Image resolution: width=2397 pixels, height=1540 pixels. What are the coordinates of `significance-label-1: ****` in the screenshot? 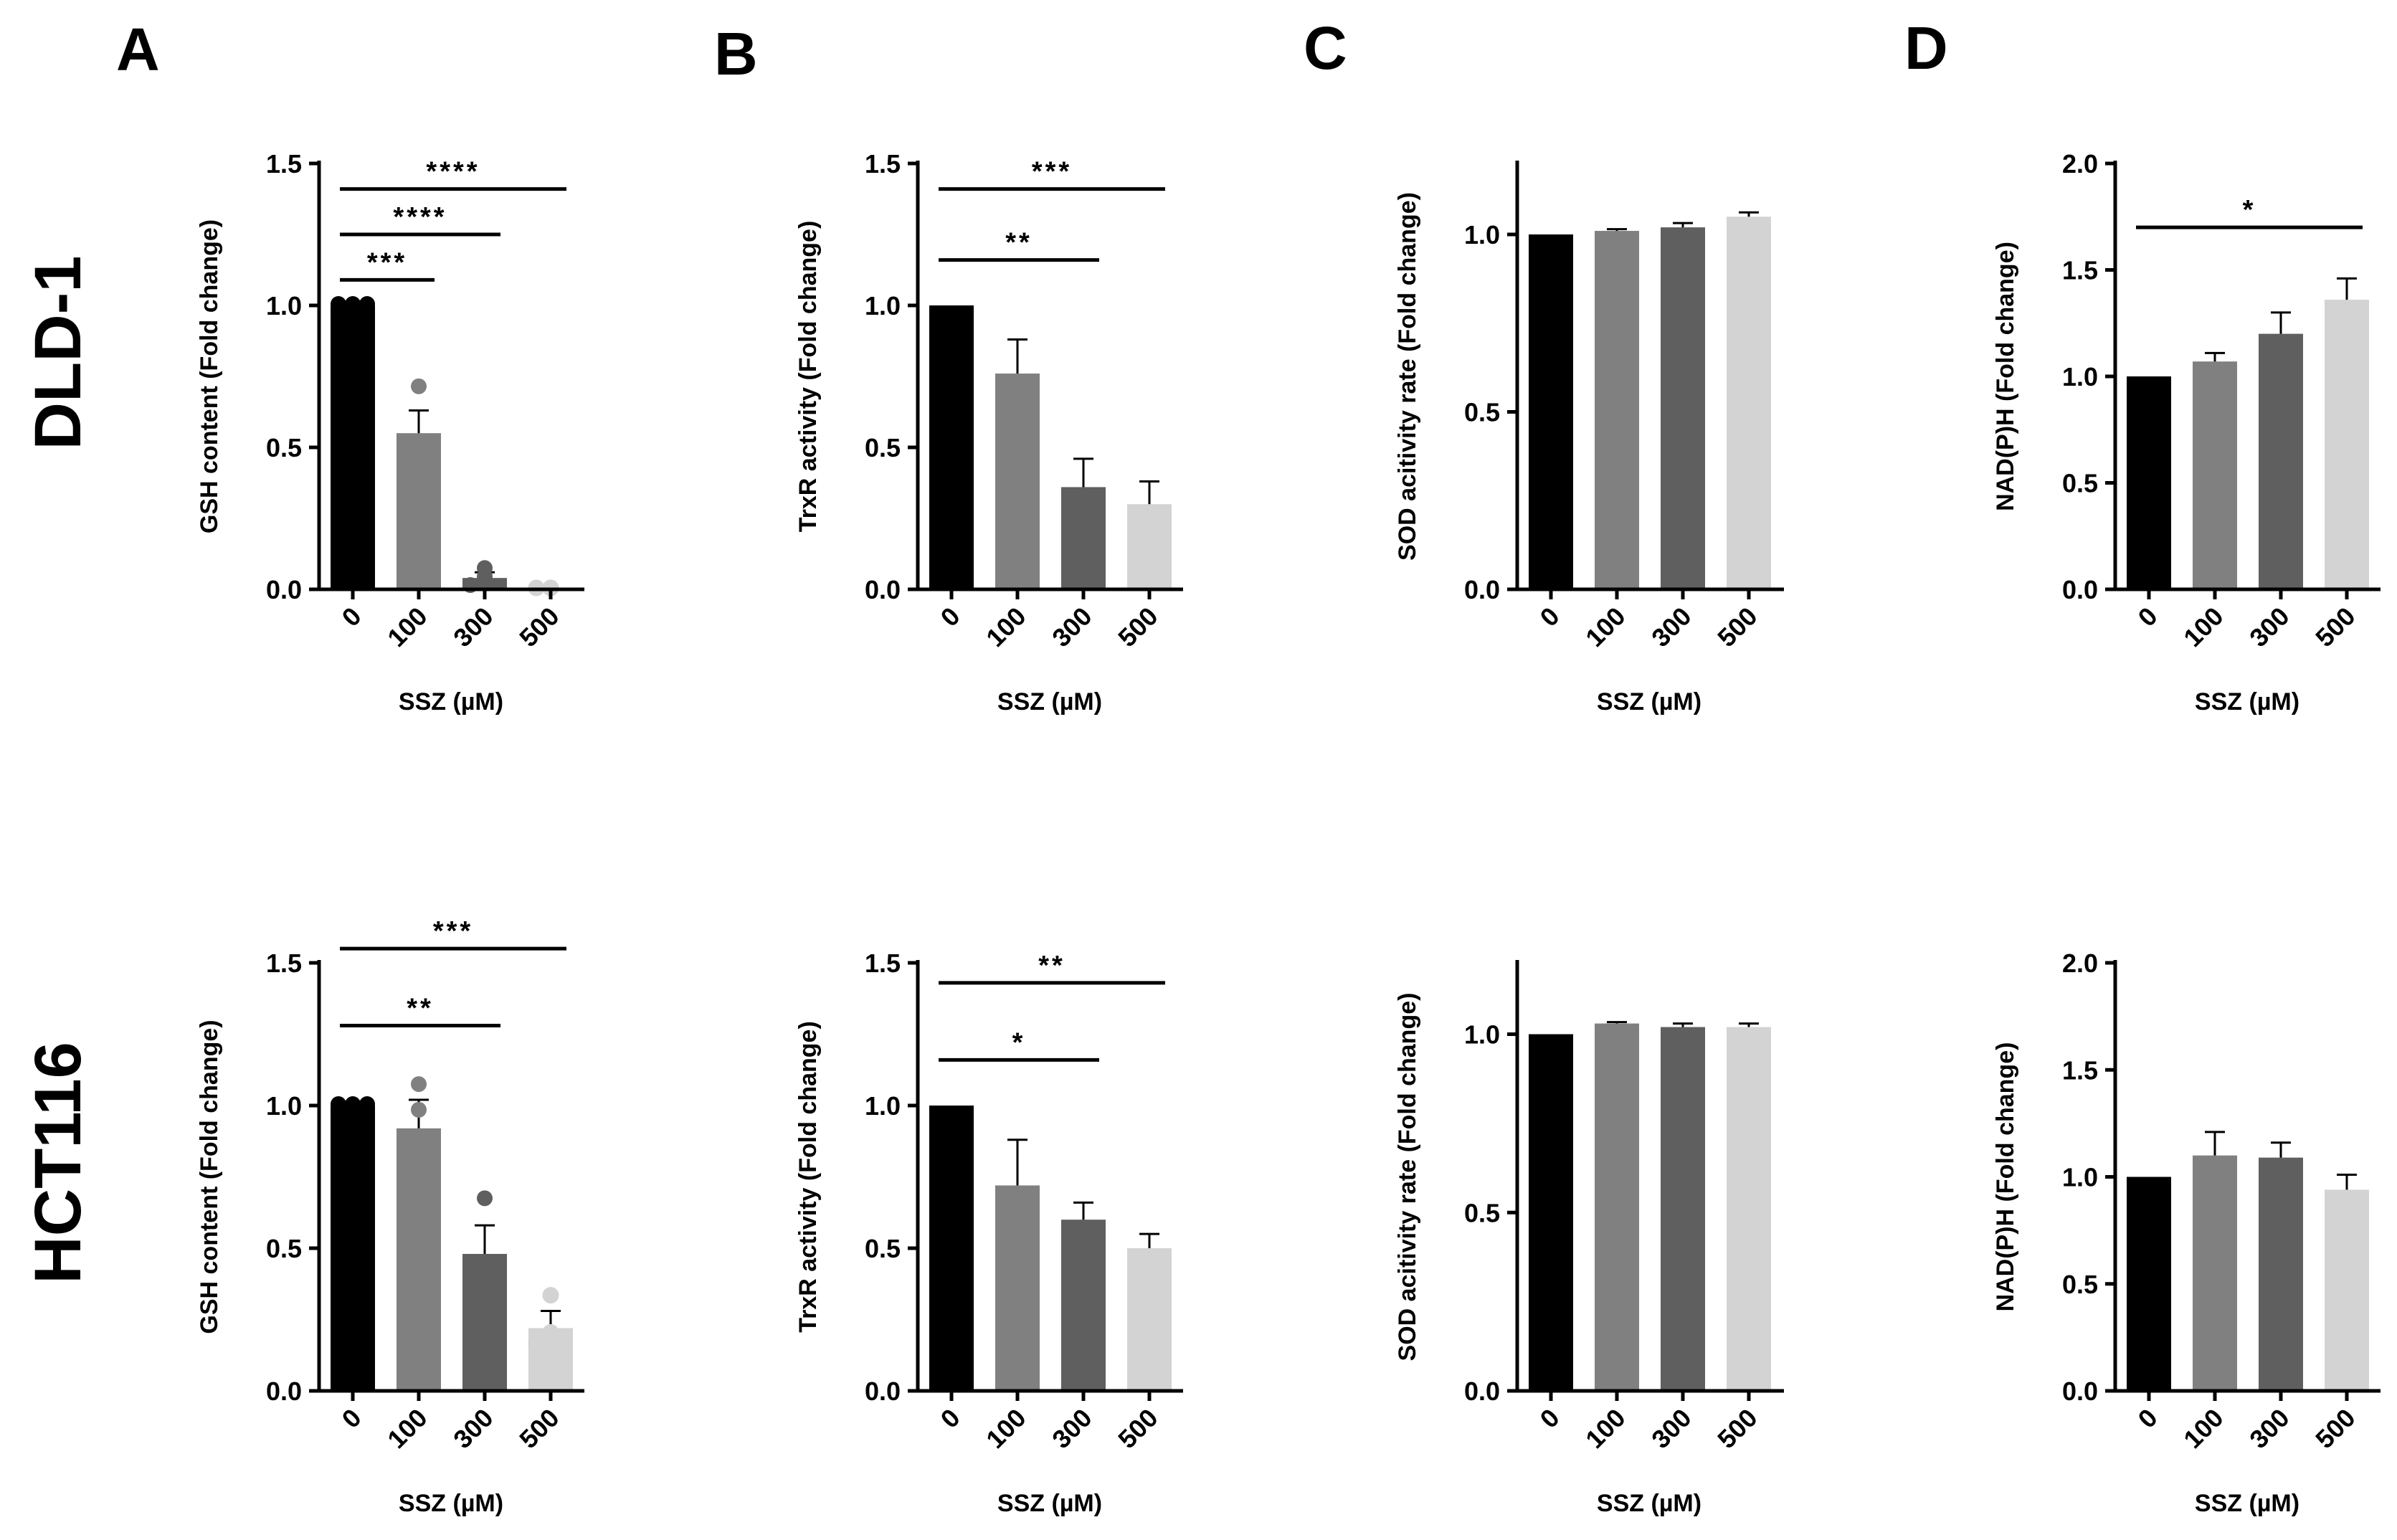 It's located at (420, 217).